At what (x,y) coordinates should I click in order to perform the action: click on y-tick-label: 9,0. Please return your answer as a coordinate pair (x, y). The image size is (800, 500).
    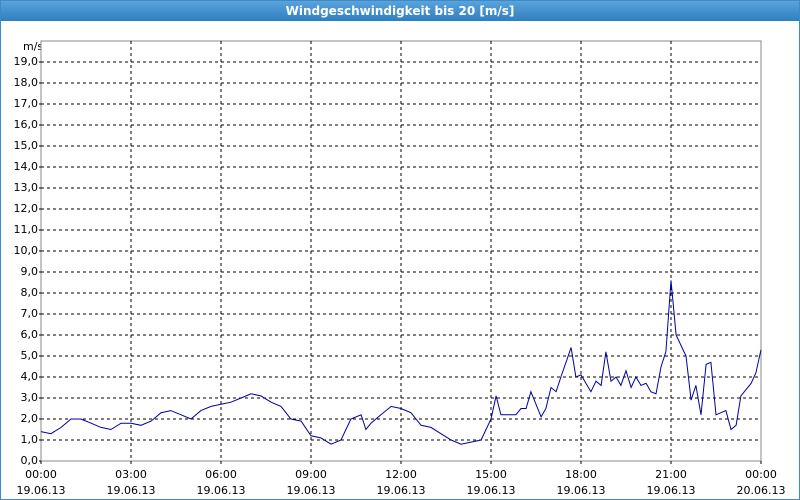
    Looking at the image, I should click on (30, 271).